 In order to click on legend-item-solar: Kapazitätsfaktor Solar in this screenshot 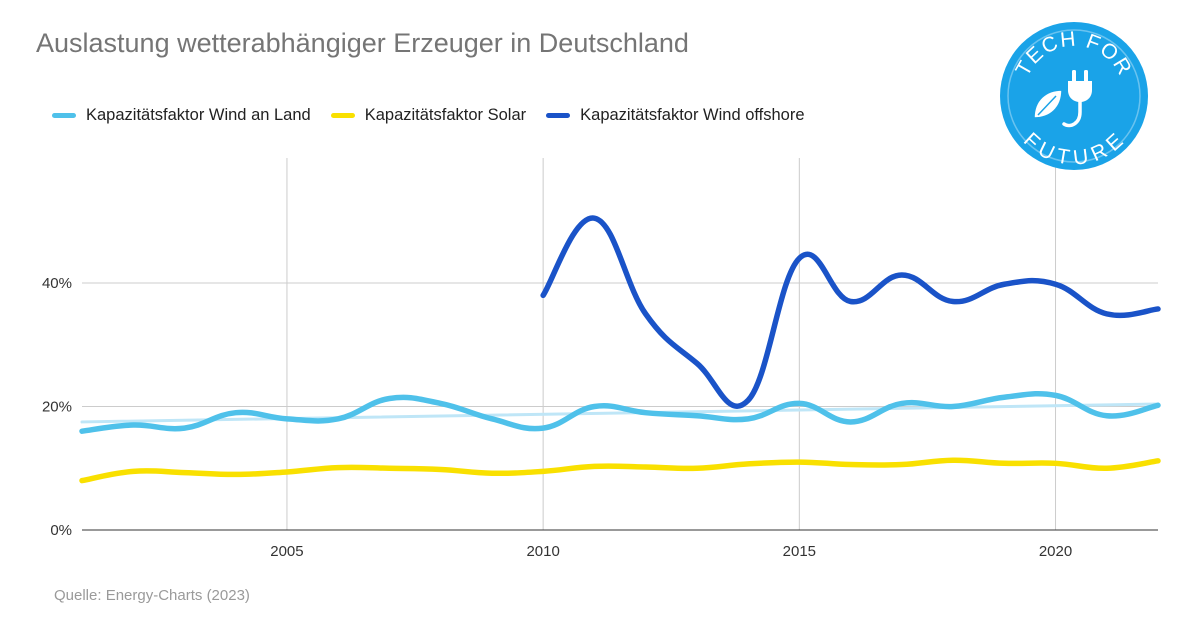, I will do `click(428, 115)`.